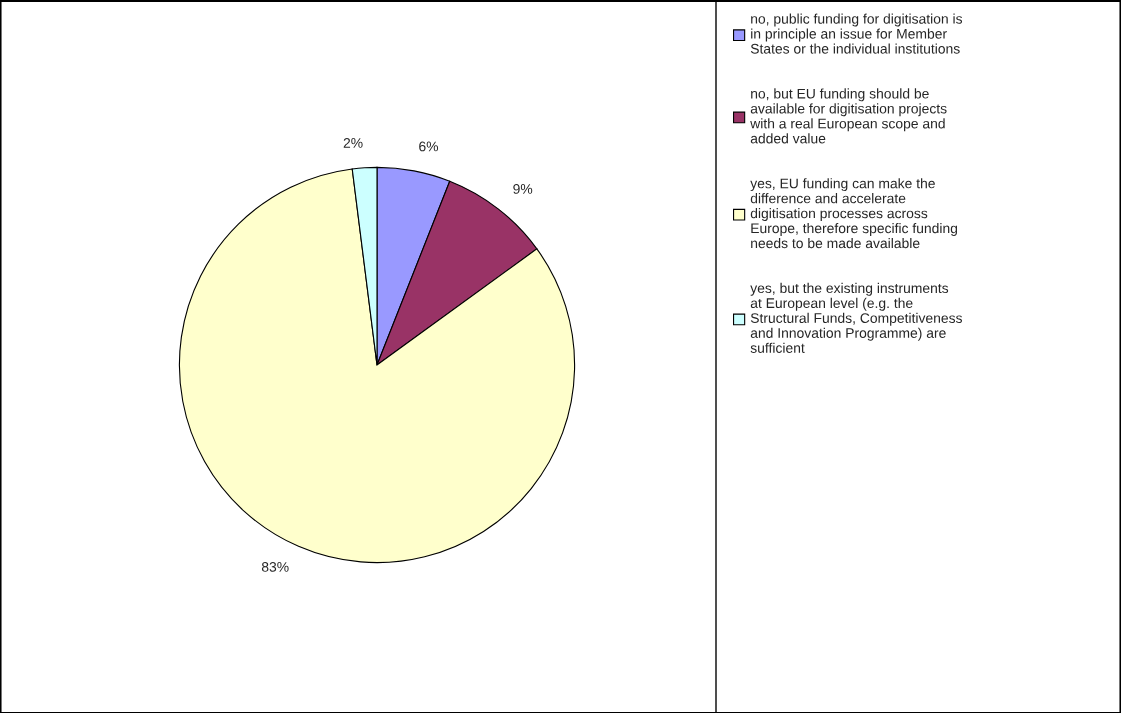 The image size is (1121, 713). Describe the element at coordinates (275, 567) in the screenshot. I see `data-label: 83%` at that location.